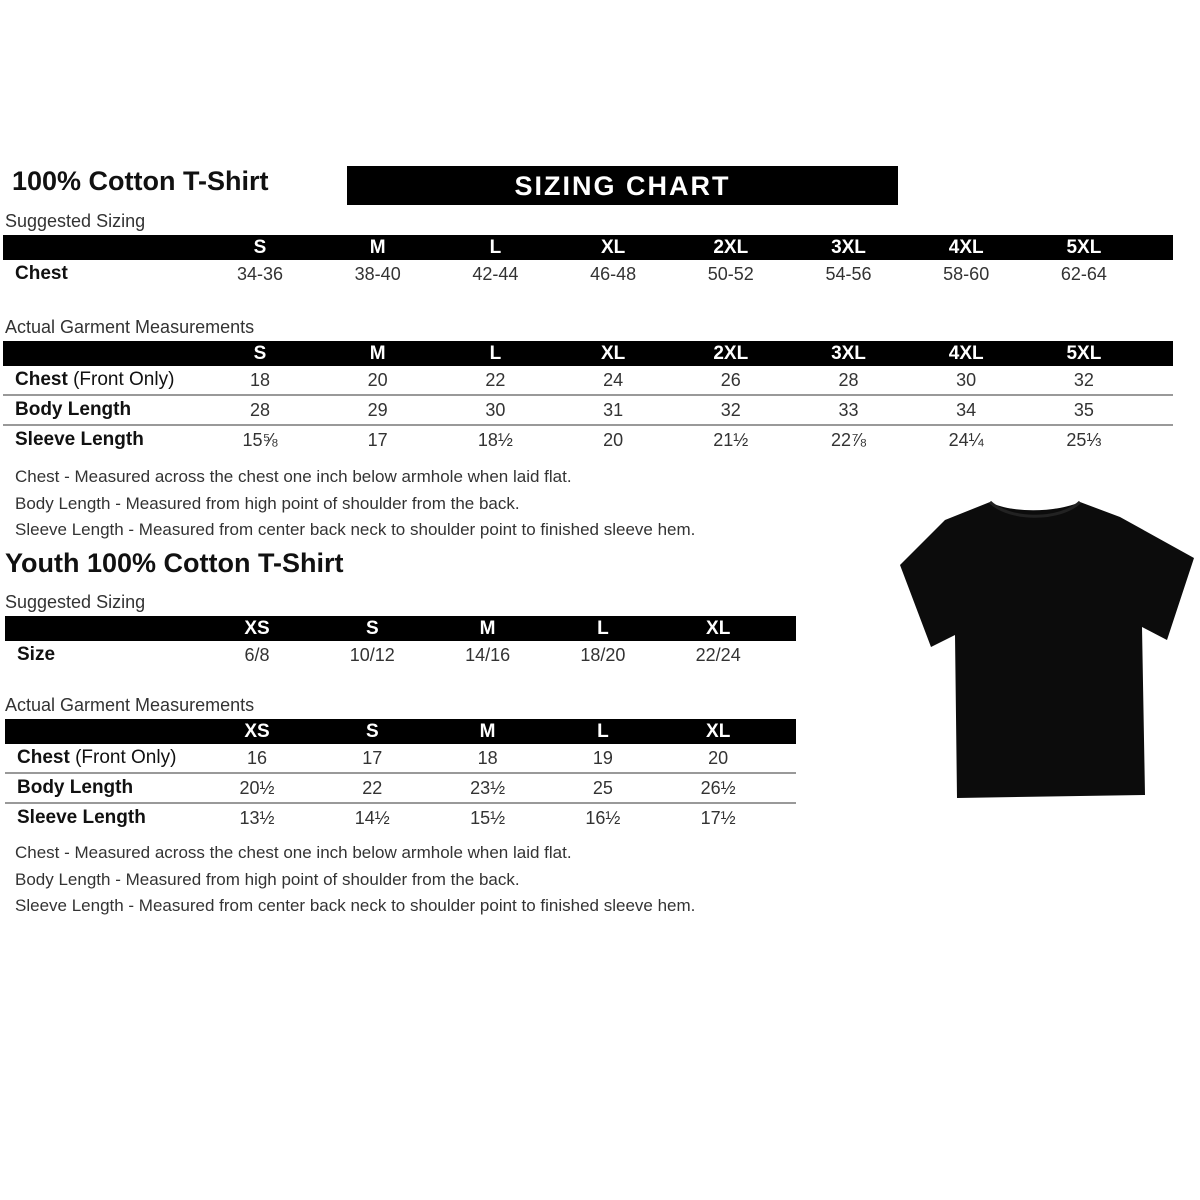 This screenshot has height=1200, width=1200. What do you see at coordinates (588, 381) in the screenshot?
I see `table-row: Chest (Front Only) 18 20 22 24 26 28 30 32` at bounding box center [588, 381].